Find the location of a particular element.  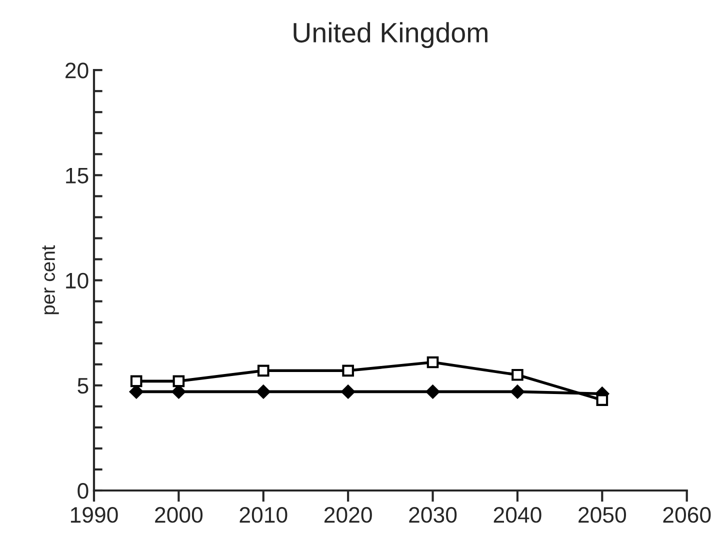

x-tick-label: 2020 is located at coordinates (348, 515).